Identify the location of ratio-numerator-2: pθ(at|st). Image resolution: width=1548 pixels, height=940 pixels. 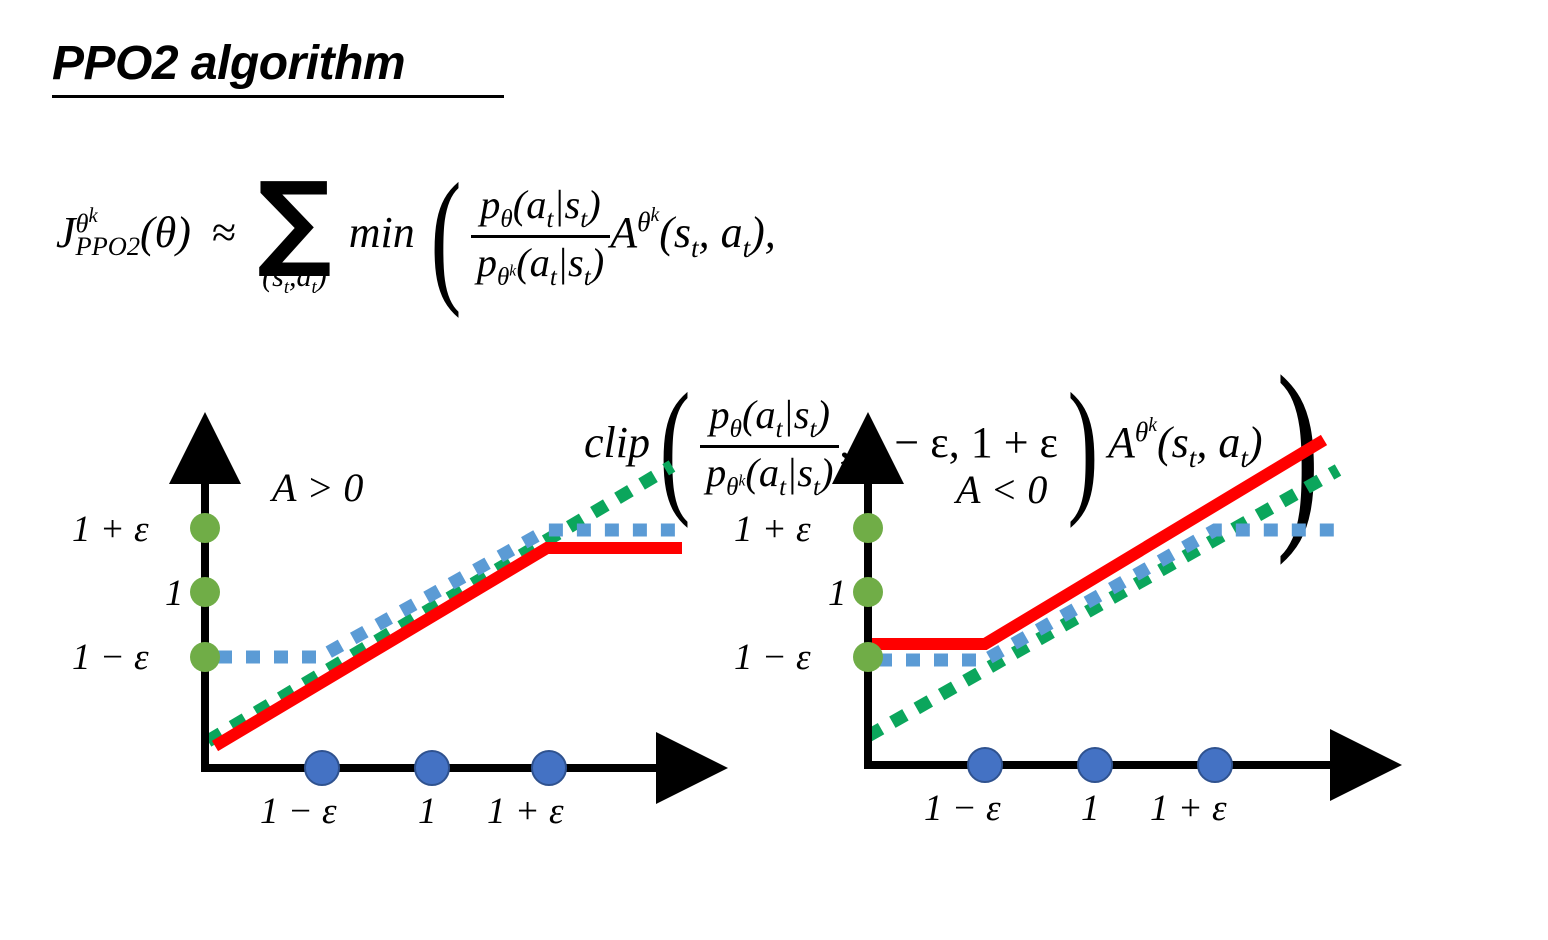
(769, 417).